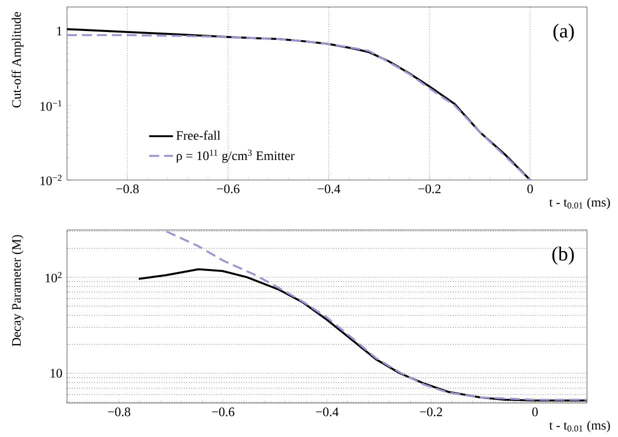  I want to click on y-axis-title: Cut-off Amplitude, so click(18, 60).